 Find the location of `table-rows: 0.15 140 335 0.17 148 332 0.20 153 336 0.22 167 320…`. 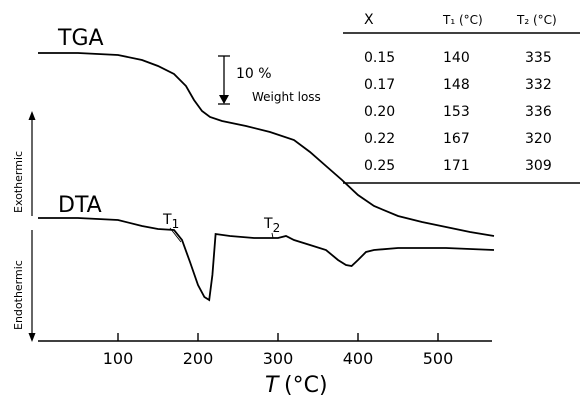

table-rows: 0.15 140 335 0.17 148 332 0.20 153 336 0.22 167 320… is located at coordinates (458, 112).